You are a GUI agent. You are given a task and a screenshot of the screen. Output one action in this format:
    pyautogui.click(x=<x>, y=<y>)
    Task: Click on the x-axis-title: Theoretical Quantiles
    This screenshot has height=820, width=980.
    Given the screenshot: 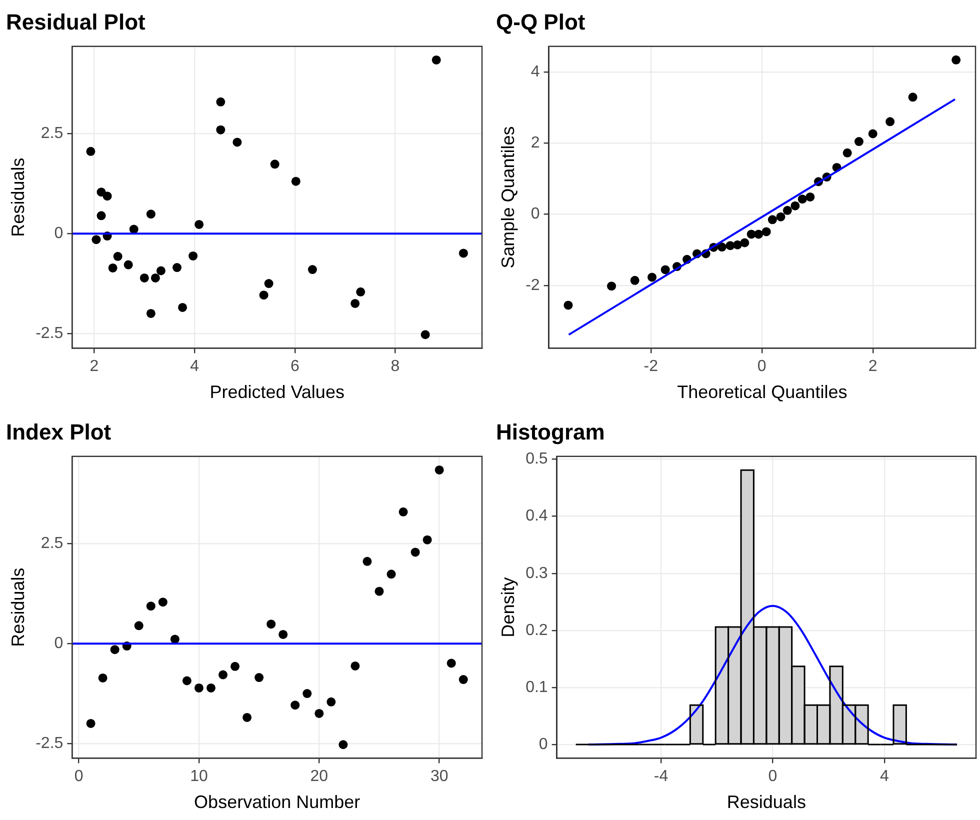 What is the action you would take?
    pyautogui.click(x=762, y=392)
    